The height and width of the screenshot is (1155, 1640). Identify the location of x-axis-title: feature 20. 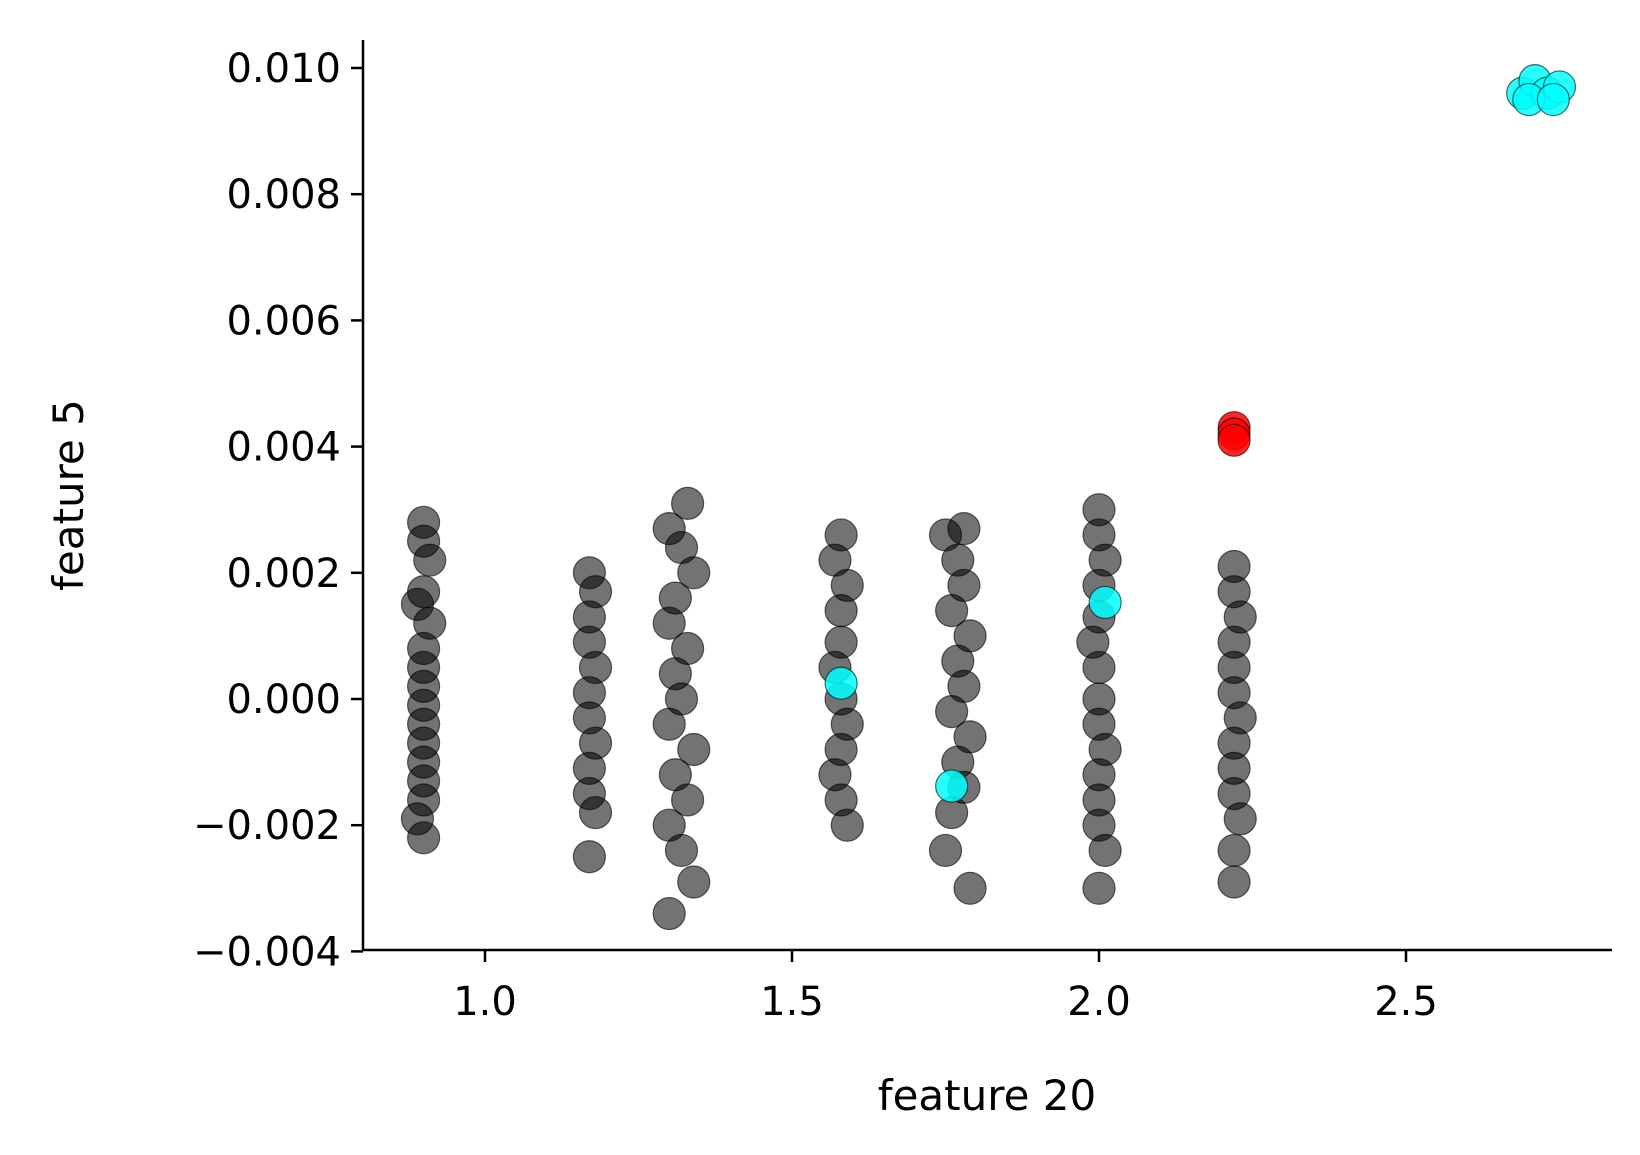
(987, 1095).